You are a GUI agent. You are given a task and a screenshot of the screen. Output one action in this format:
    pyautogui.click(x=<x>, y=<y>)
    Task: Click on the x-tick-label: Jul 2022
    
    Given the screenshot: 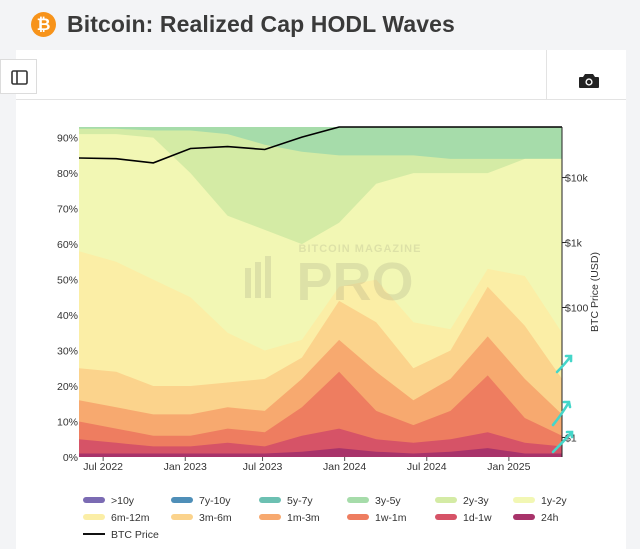 What is the action you would take?
    pyautogui.click(x=103, y=467)
    